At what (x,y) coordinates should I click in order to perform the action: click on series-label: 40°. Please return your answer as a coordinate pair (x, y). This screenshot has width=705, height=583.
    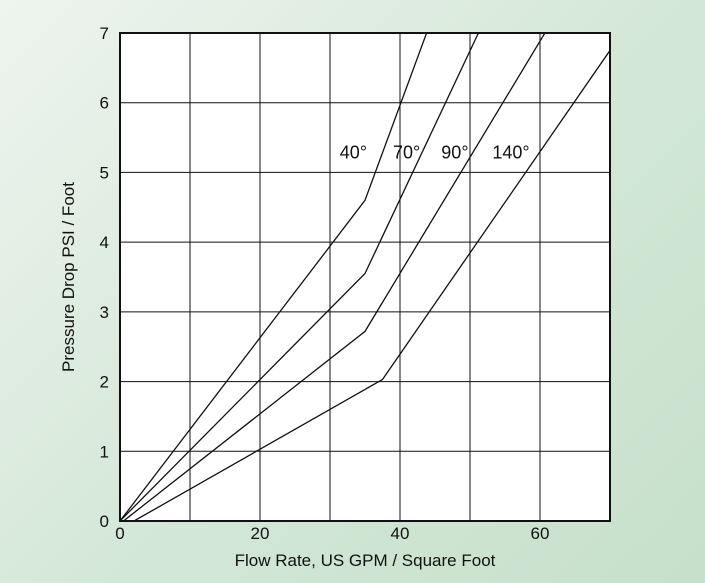
    Looking at the image, I should click on (353, 152).